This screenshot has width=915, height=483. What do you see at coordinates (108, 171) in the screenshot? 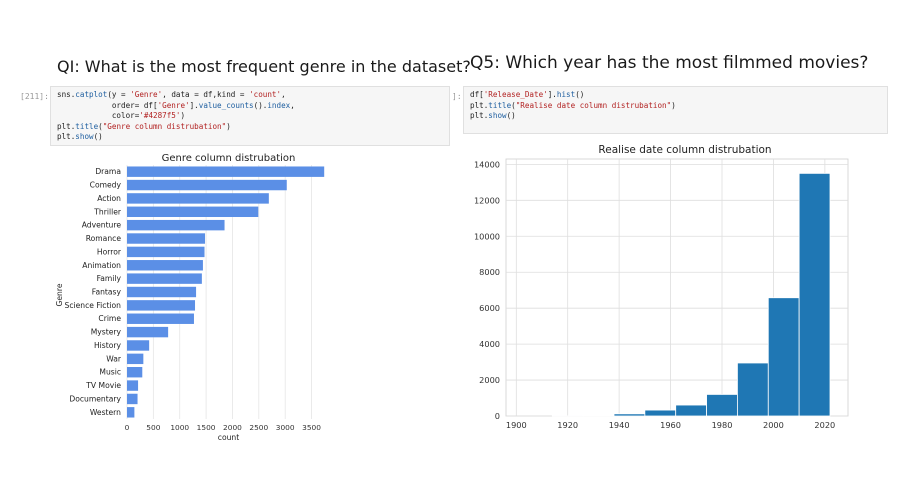
I see `y-tick-label: Drama` at bounding box center [108, 171].